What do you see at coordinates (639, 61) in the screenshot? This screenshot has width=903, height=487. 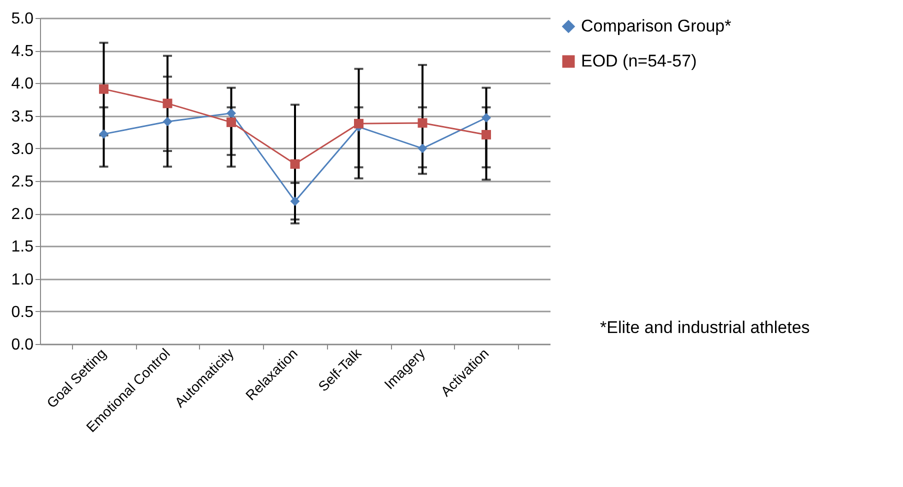 I see `legend-label: EOD (n=54-57)` at bounding box center [639, 61].